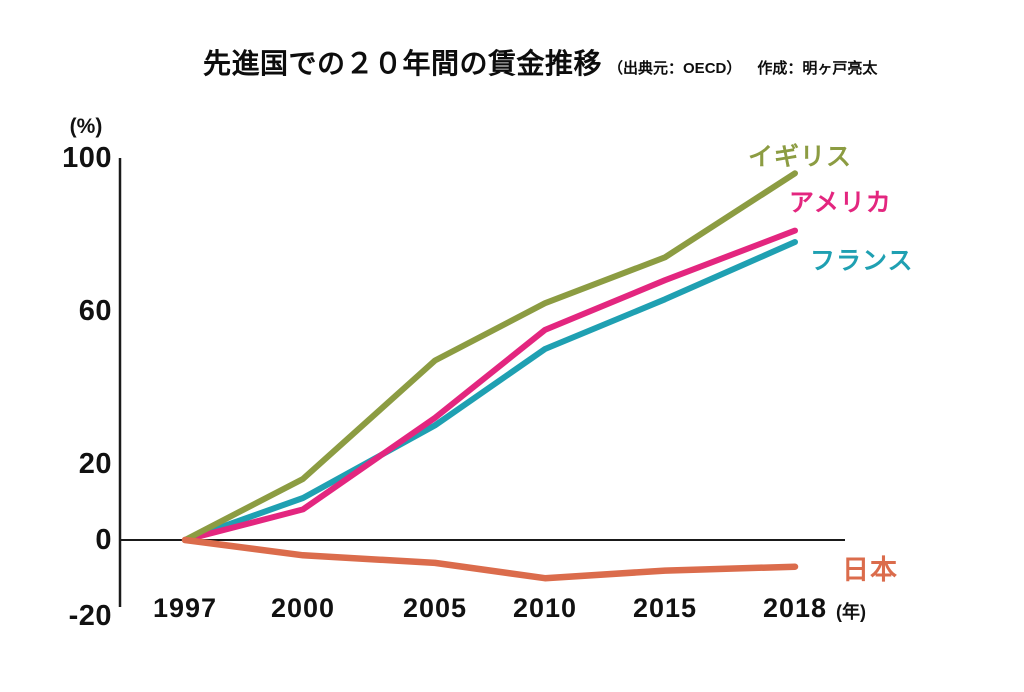  What do you see at coordinates (795, 608) in the screenshot?
I see `x-tick-label-2018: 2018` at bounding box center [795, 608].